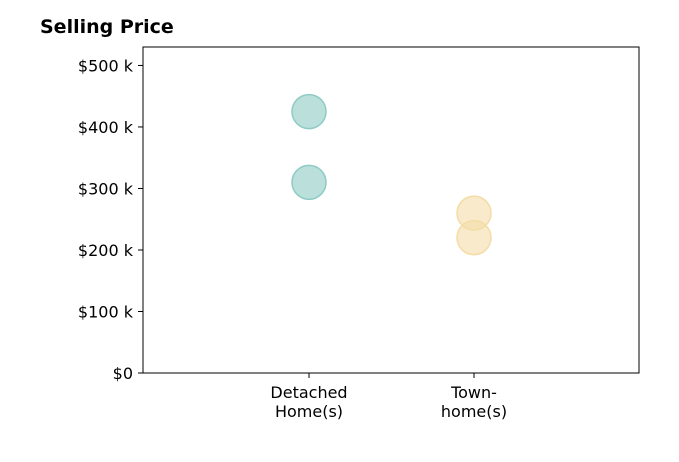  What do you see at coordinates (106, 188) in the screenshot?
I see `y-tick-label: $300 k` at bounding box center [106, 188].